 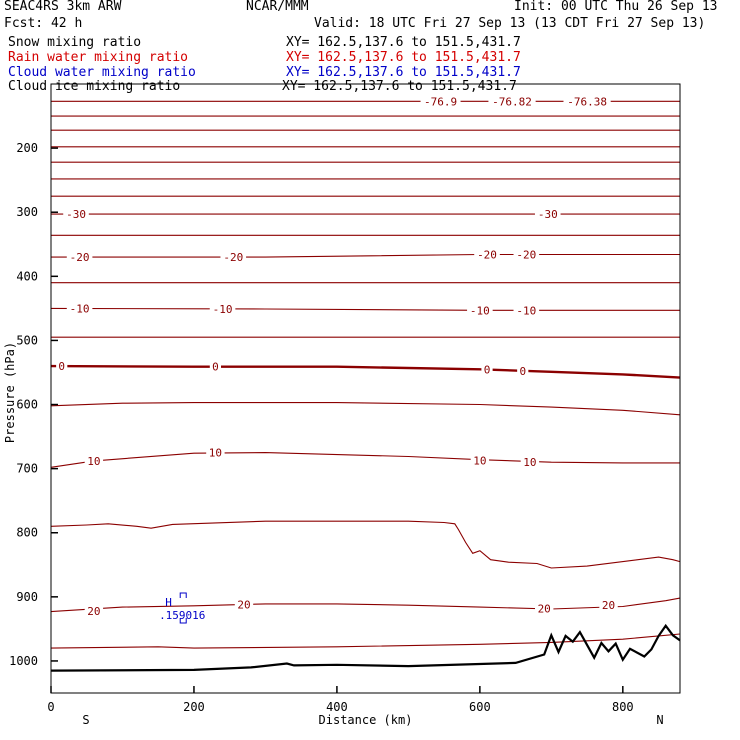 I want to click on x-tick-label: 800, so click(x=623, y=707).